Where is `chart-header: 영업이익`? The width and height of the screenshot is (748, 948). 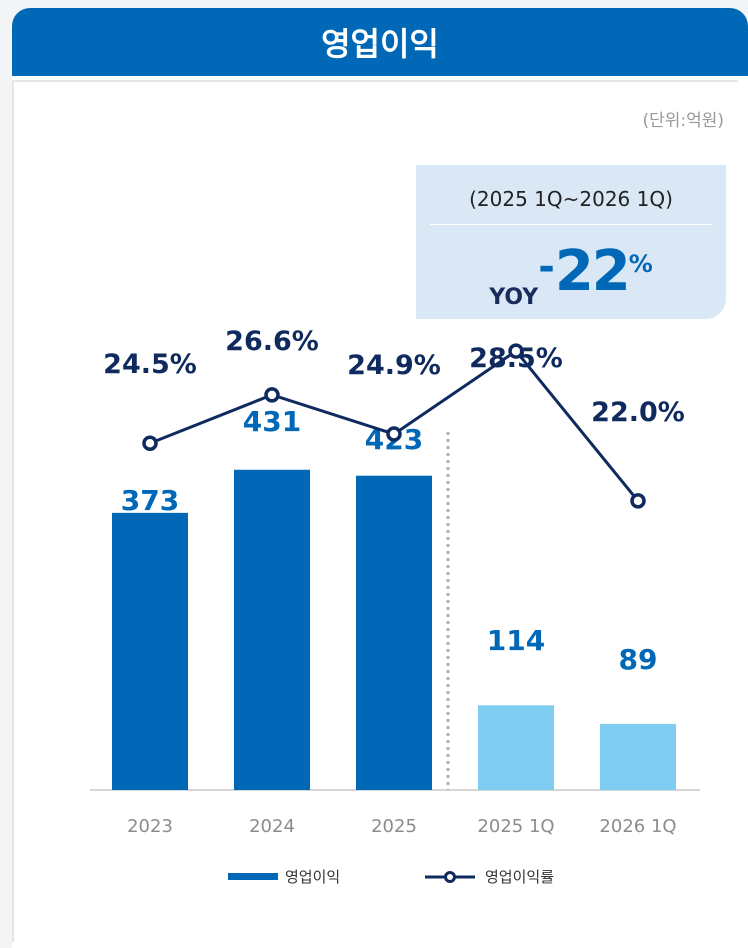 chart-header: 영업이익 is located at coordinates (380, 42).